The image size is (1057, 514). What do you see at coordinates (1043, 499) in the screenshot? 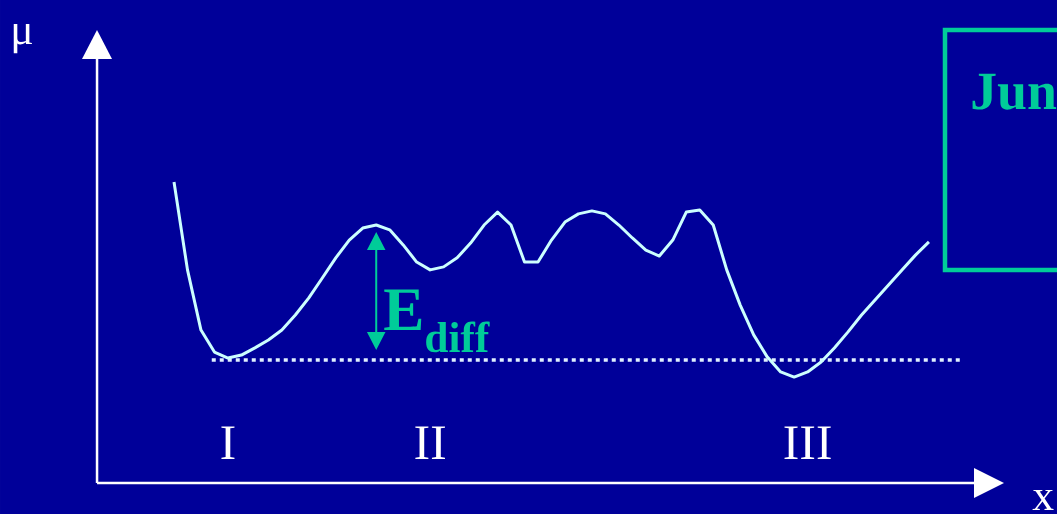
I see `x-axis-title: x` at bounding box center [1043, 499].